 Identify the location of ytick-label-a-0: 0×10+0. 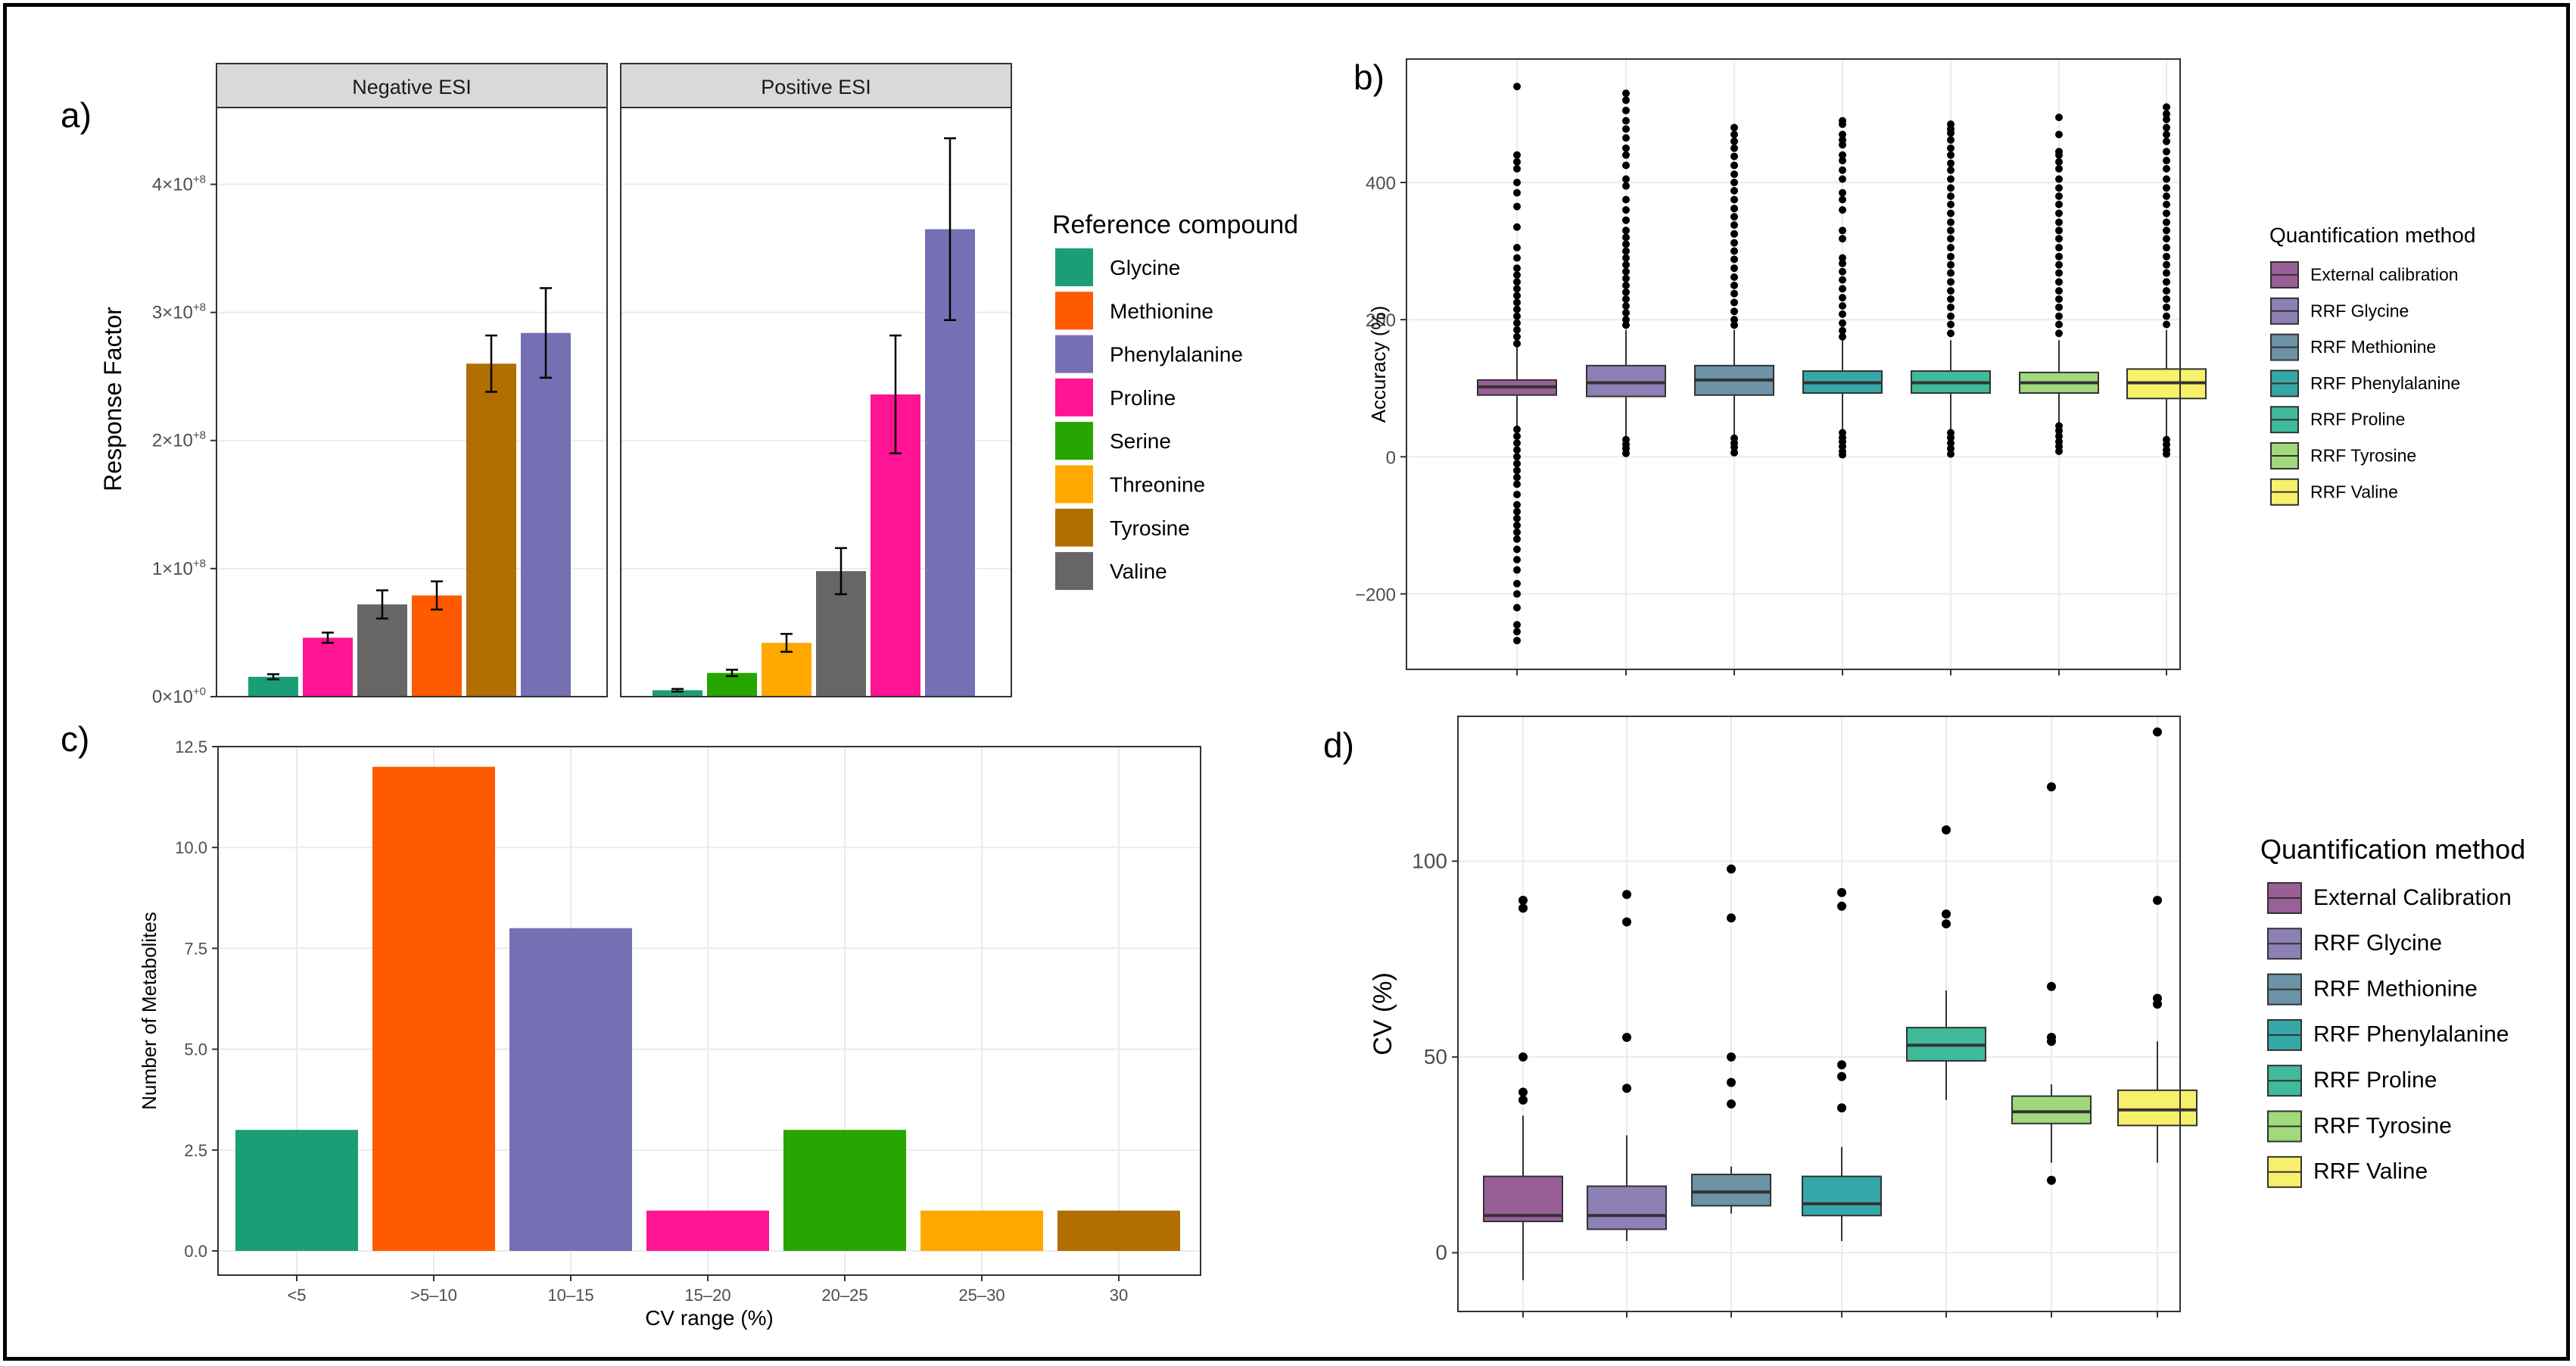
(179, 696).